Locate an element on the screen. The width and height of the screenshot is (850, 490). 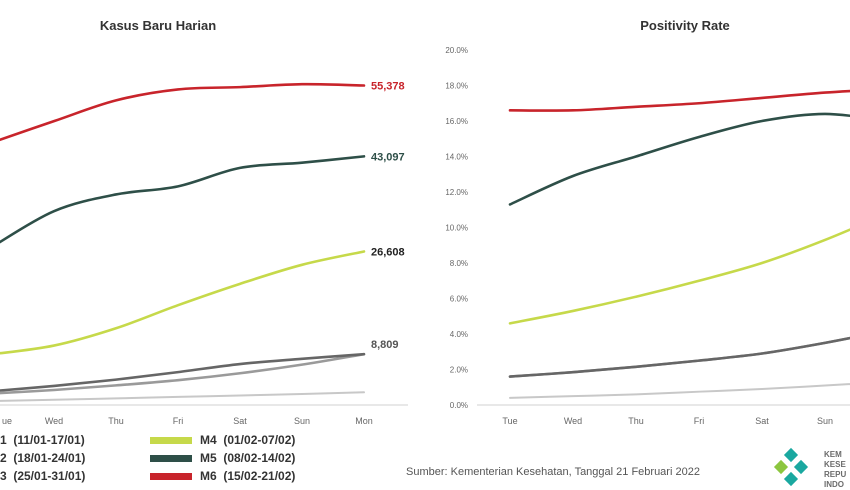
kemenkes-logo: KEM KESE REPU INDO is located at coordinates (811, 468).